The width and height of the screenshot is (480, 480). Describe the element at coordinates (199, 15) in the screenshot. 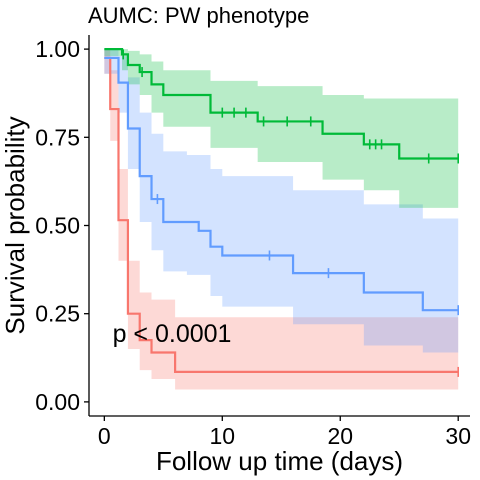

I see `chart-title: AUMC: PW phenotype` at that location.